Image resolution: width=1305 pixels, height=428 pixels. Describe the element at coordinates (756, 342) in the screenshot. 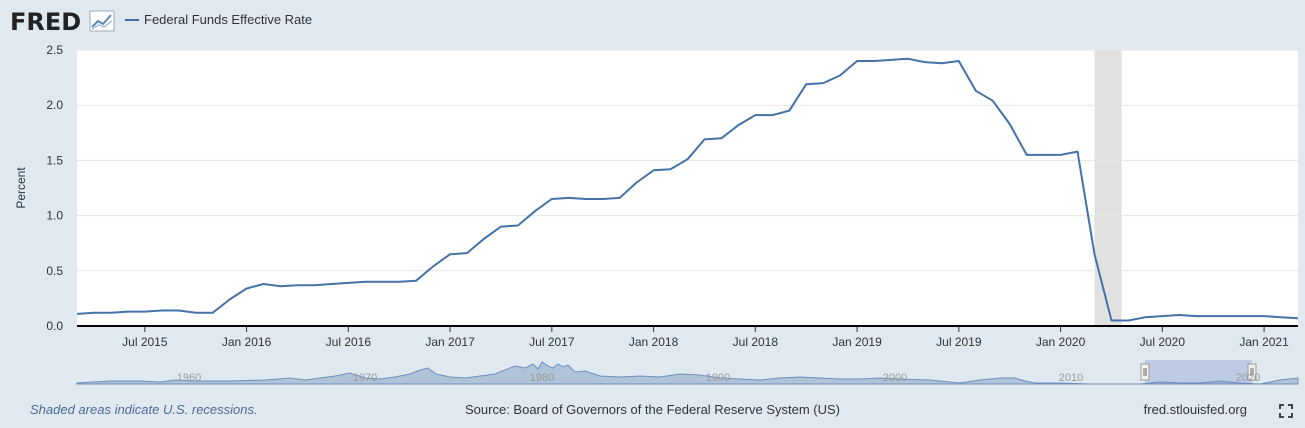

I see `x-tick-label: Jul 2018` at that location.